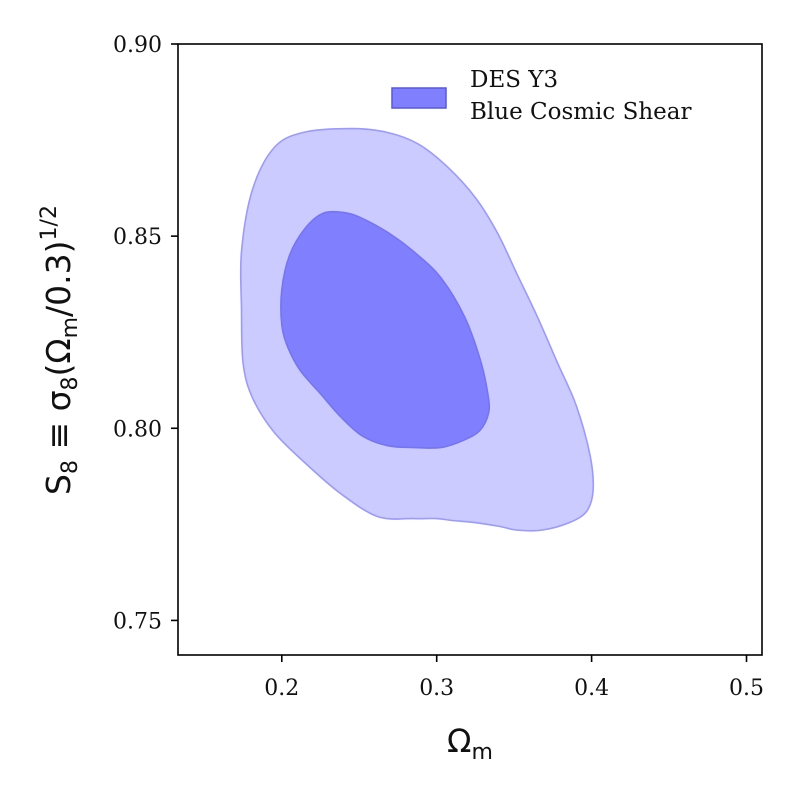  Describe the element at coordinates (385, 329) in the screenshot. I see `contour-68pct` at that location.